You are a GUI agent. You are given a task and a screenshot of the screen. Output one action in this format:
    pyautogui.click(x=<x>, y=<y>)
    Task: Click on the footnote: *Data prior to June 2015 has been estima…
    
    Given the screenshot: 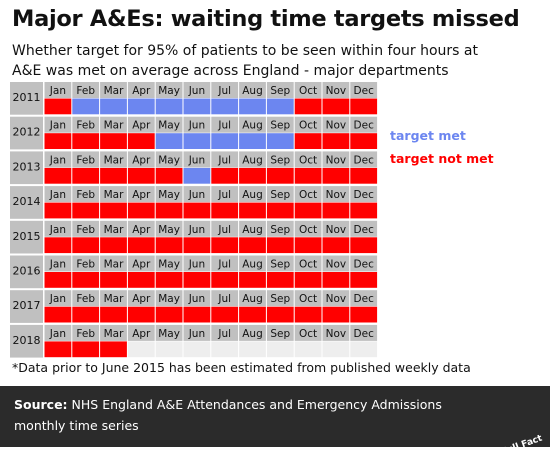 What is the action you would take?
    pyautogui.click(x=241, y=367)
    